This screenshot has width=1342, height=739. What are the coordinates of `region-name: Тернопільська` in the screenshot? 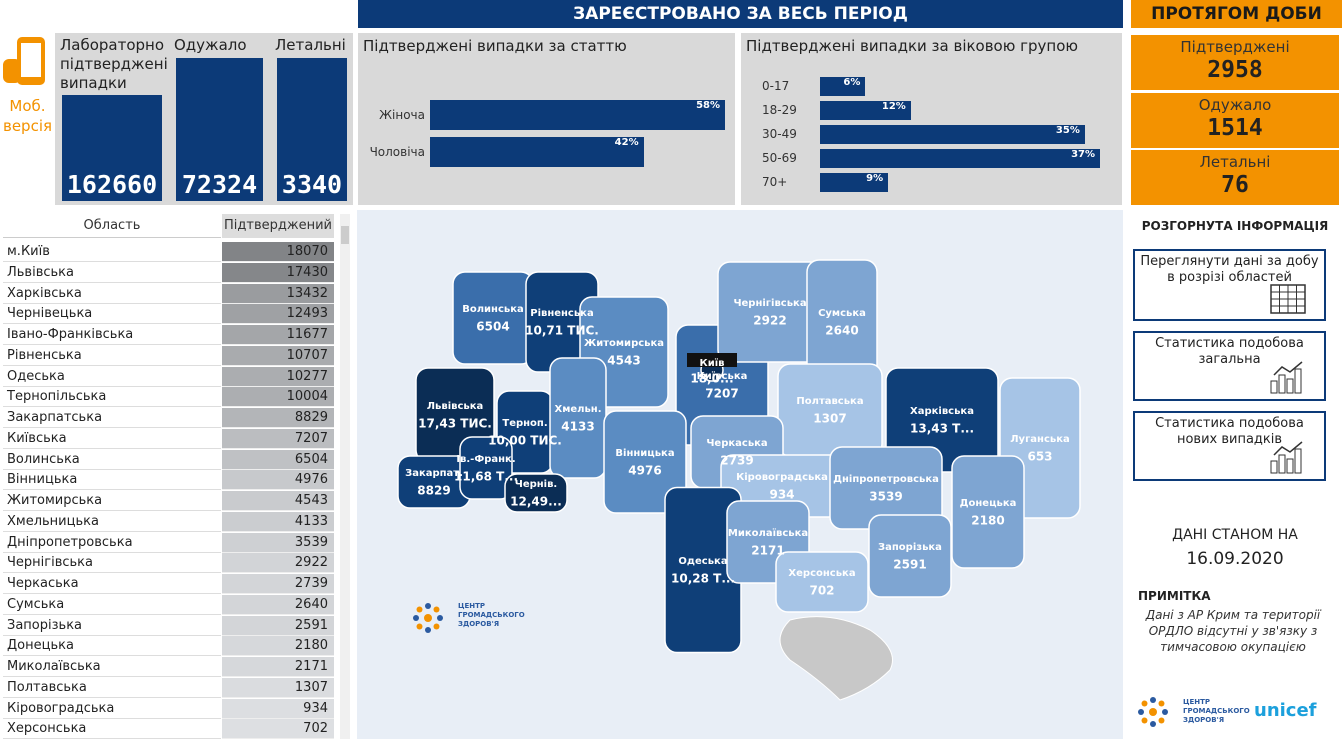 It's located at (112, 397).